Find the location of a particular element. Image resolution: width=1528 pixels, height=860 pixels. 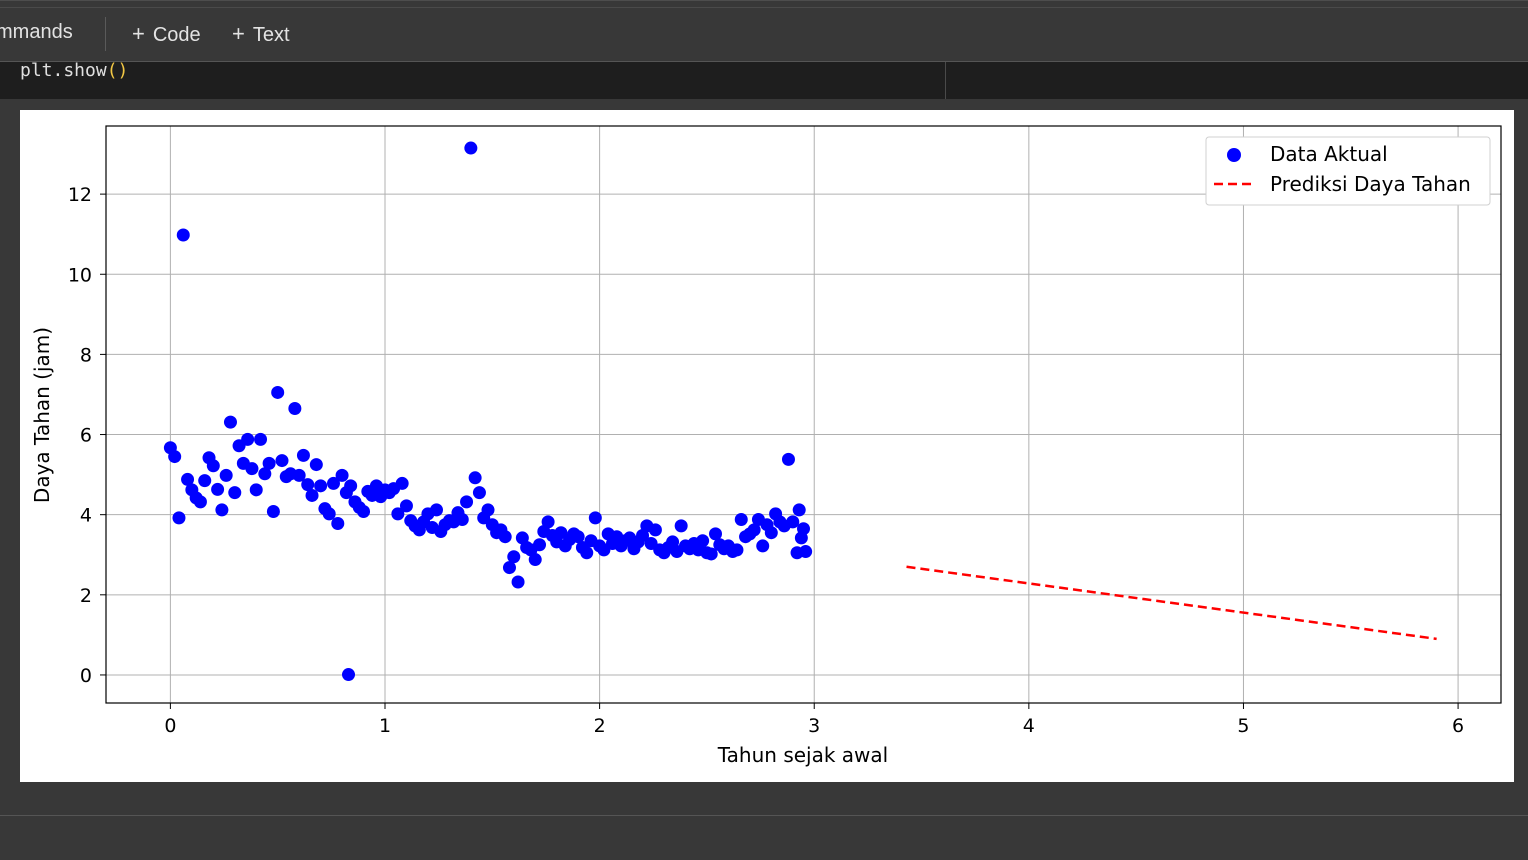

x-tick-label: 6 is located at coordinates (1458, 726).